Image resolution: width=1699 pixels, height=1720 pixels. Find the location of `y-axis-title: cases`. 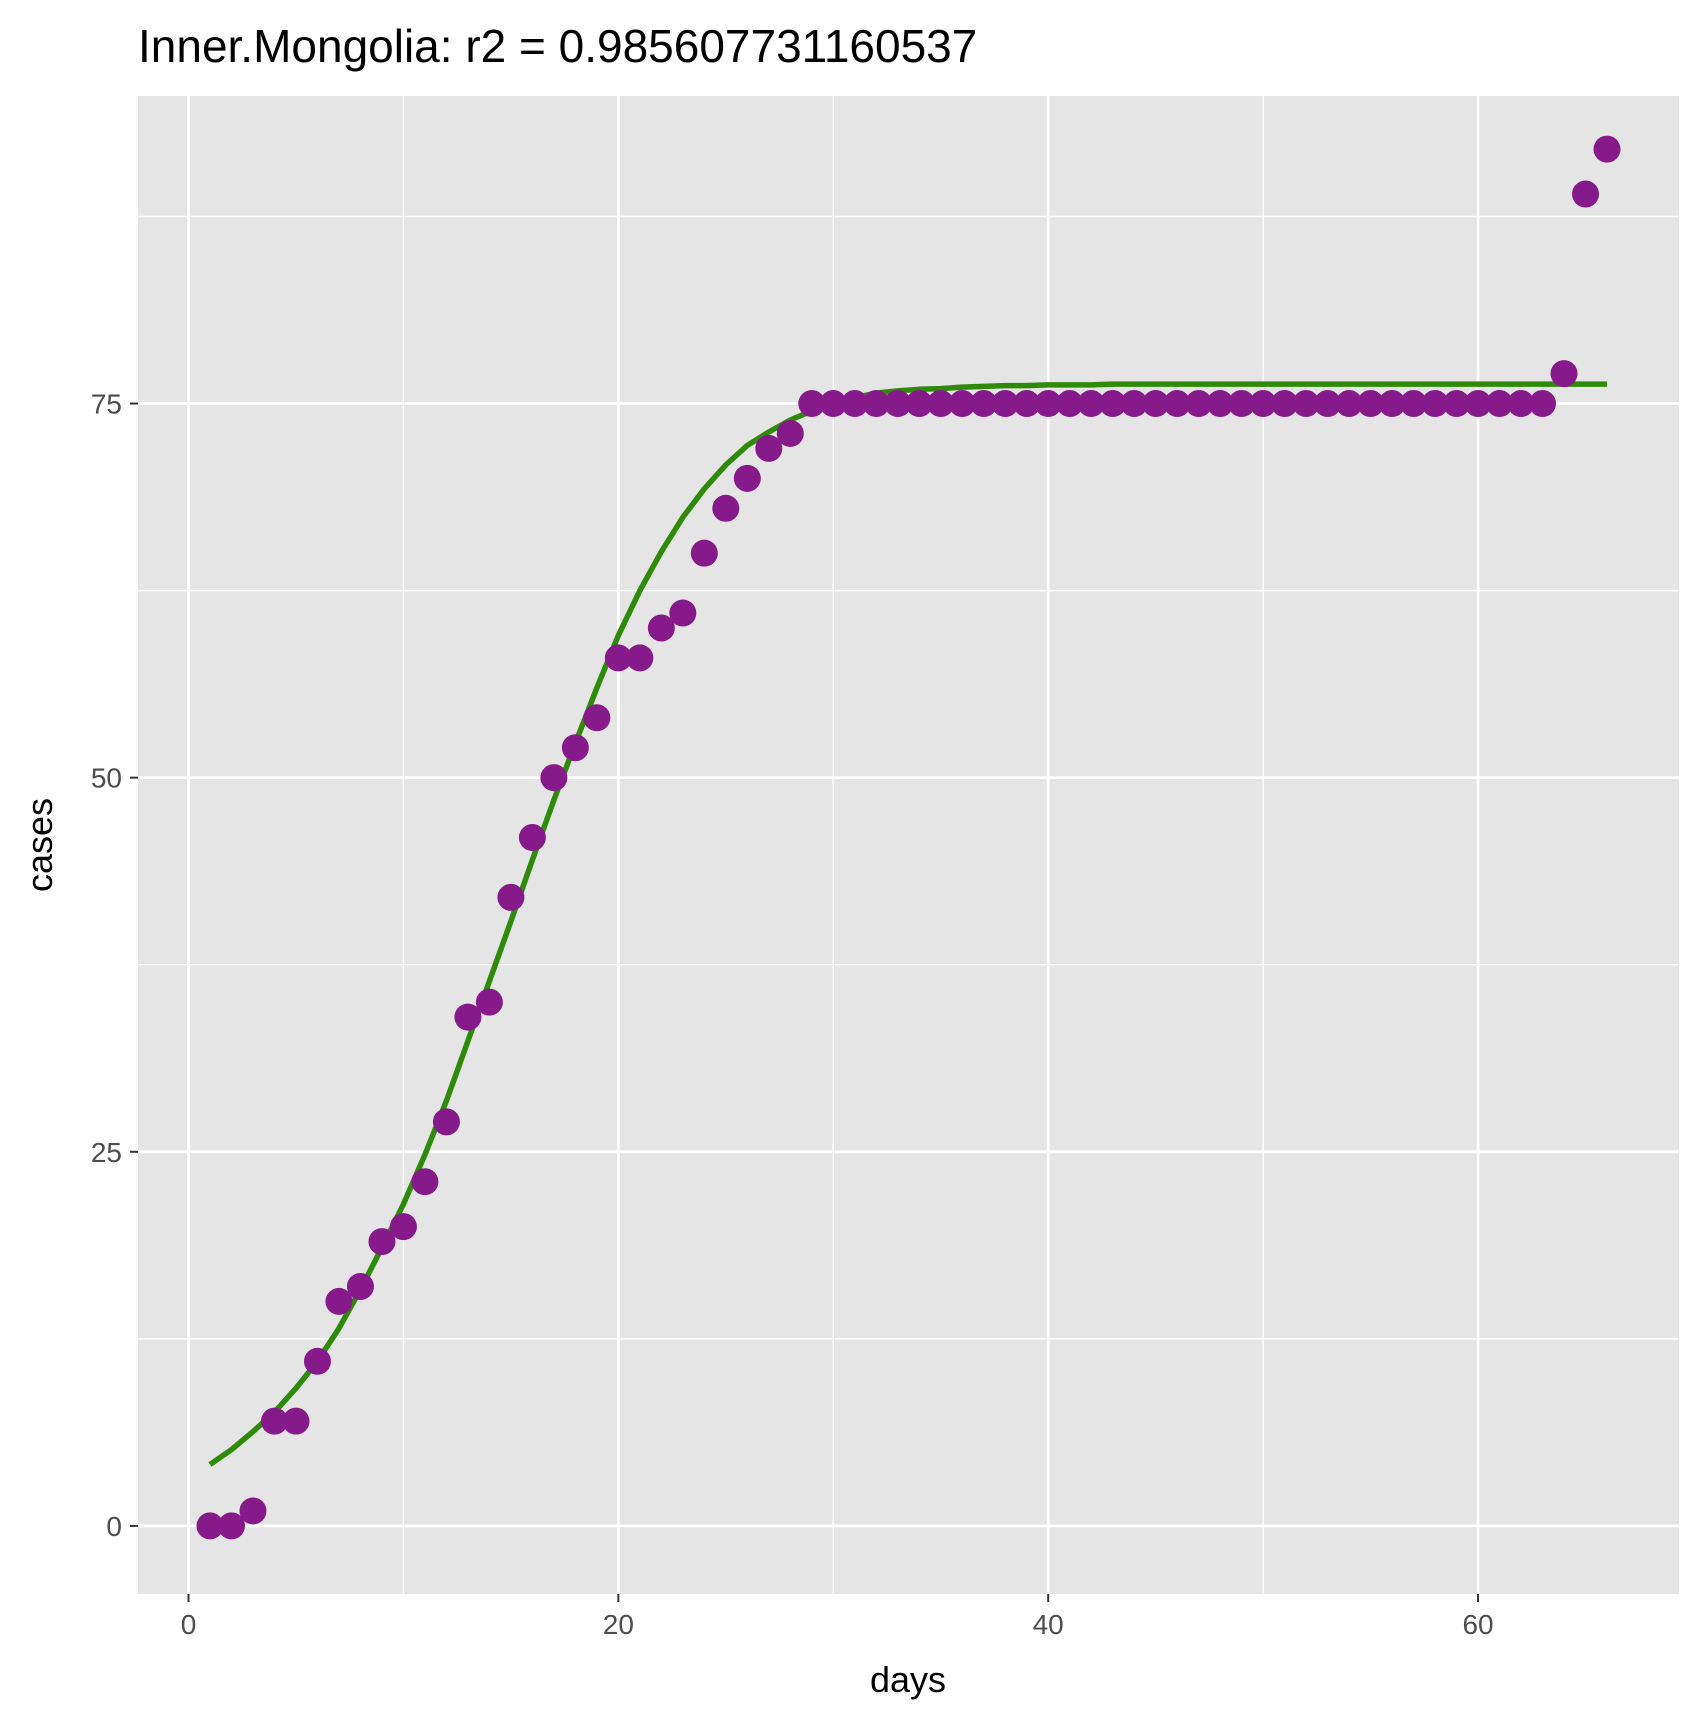

y-axis-title: cases is located at coordinates (39, 845).